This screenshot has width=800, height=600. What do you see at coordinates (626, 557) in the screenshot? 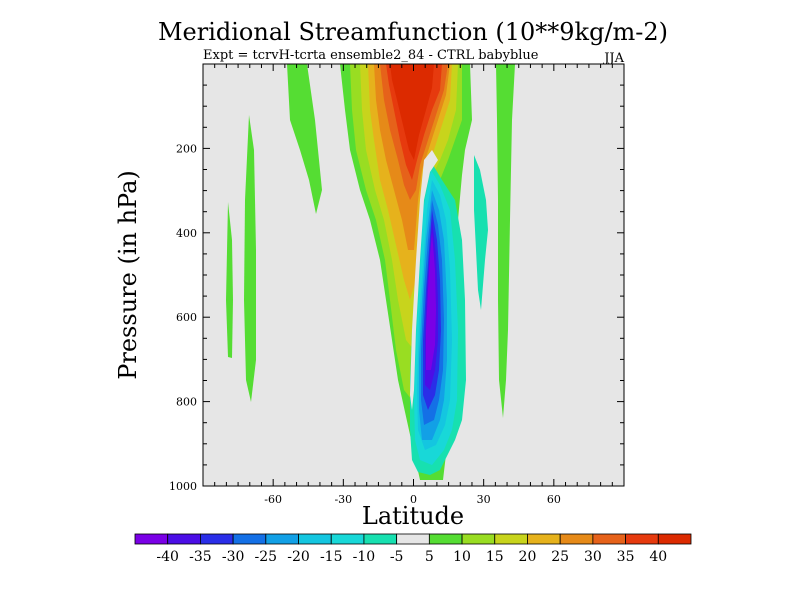
I see `colorbar-label: 35` at bounding box center [626, 557].